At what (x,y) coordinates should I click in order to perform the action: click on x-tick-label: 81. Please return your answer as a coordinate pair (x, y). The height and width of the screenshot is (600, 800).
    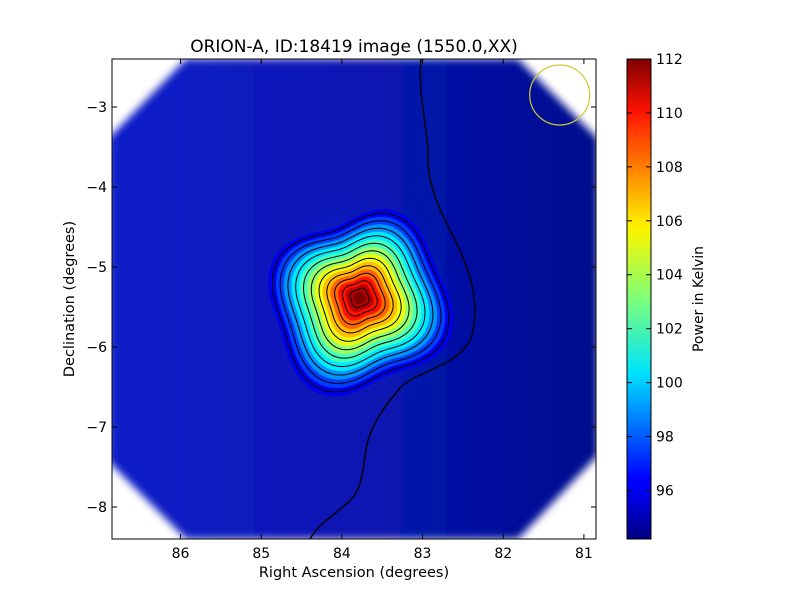
    Looking at the image, I should click on (584, 554).